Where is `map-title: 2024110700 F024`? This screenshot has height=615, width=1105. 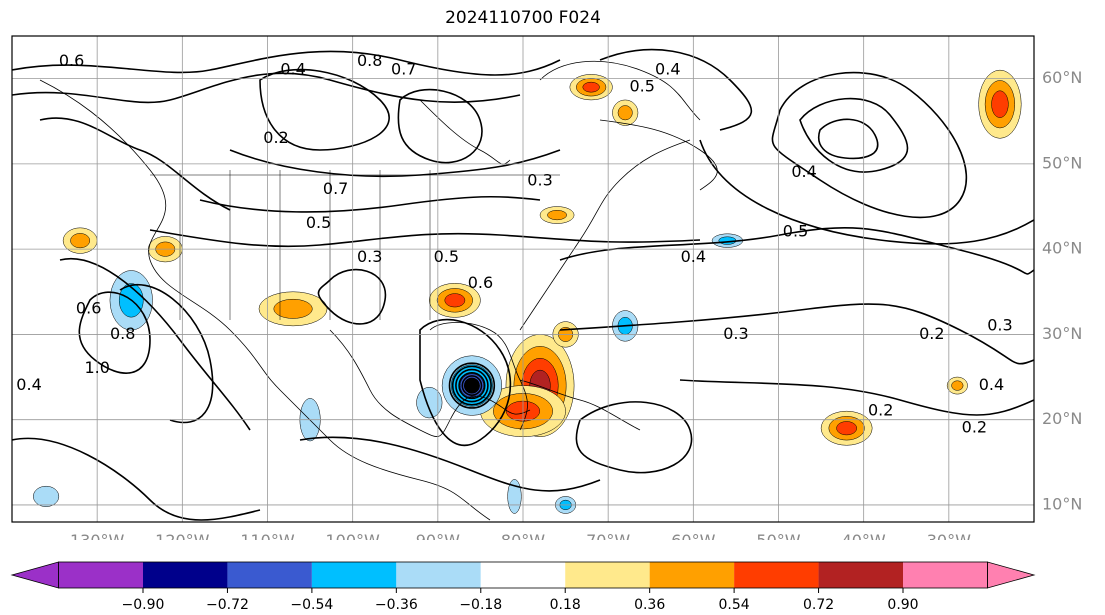
map-title: 2024110700 F024 is located at coordinates (523, 18).